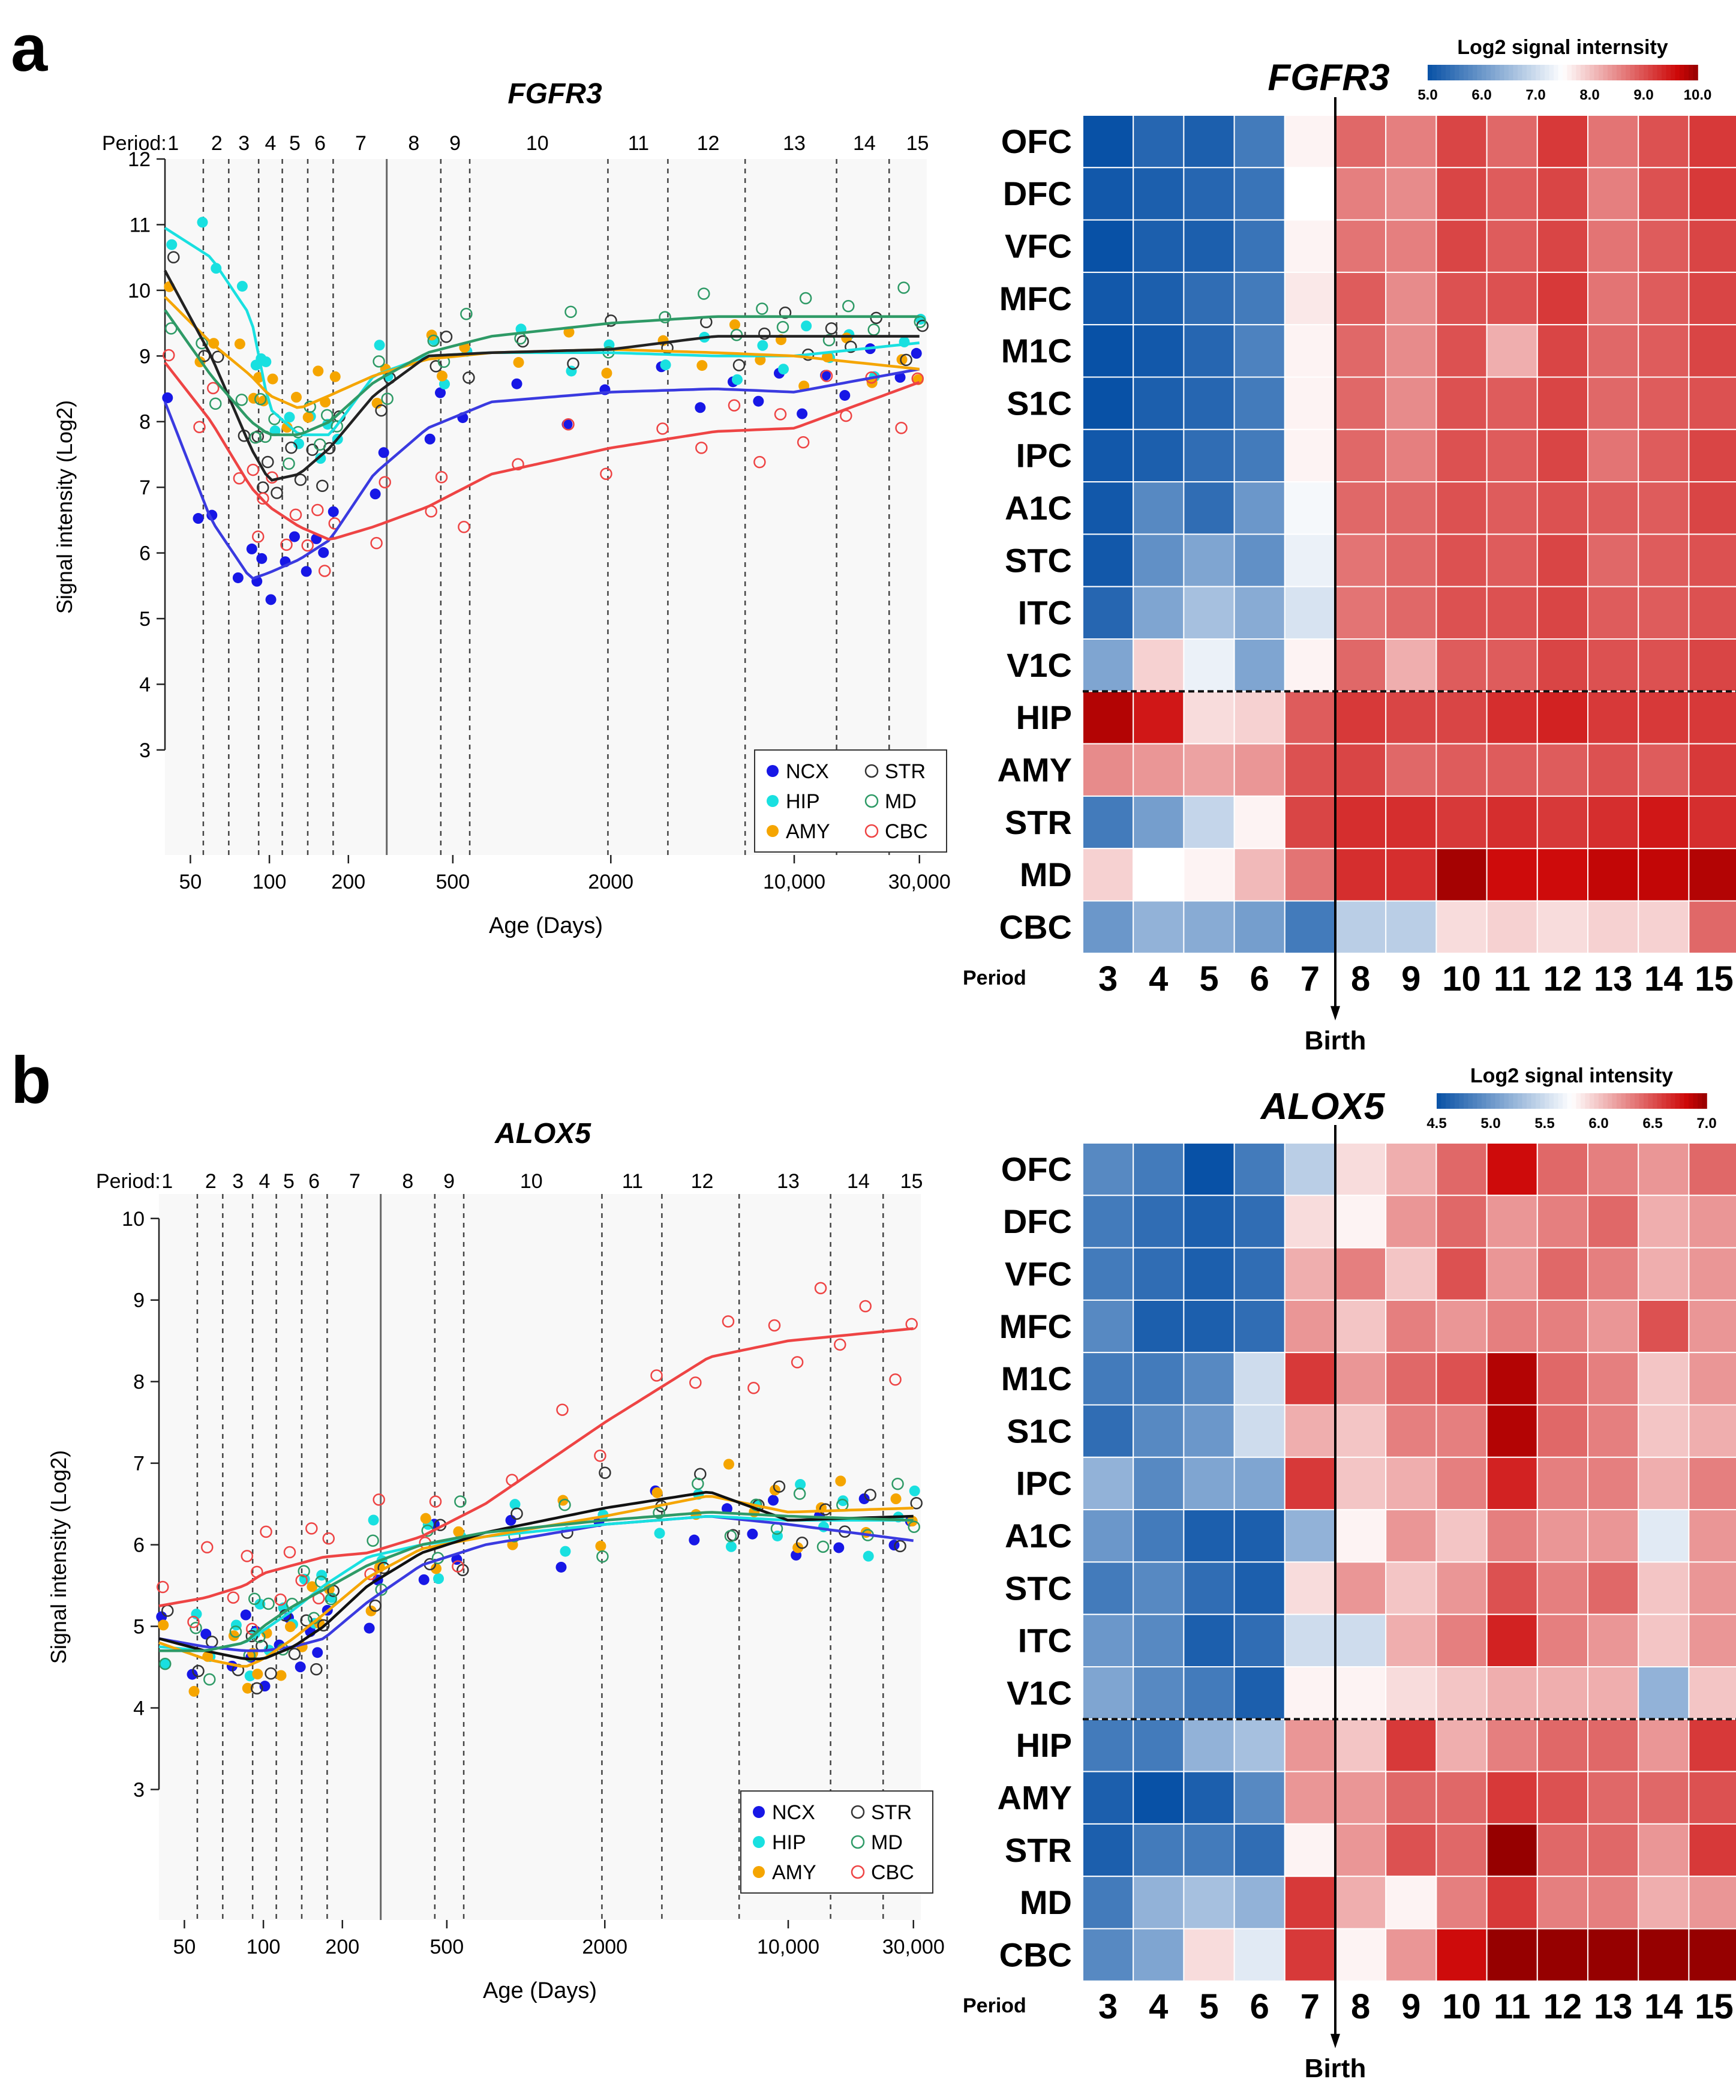  Describe the element at coordinates (1461, 978) in the screenshot. I see `column-label: 10` at that location.